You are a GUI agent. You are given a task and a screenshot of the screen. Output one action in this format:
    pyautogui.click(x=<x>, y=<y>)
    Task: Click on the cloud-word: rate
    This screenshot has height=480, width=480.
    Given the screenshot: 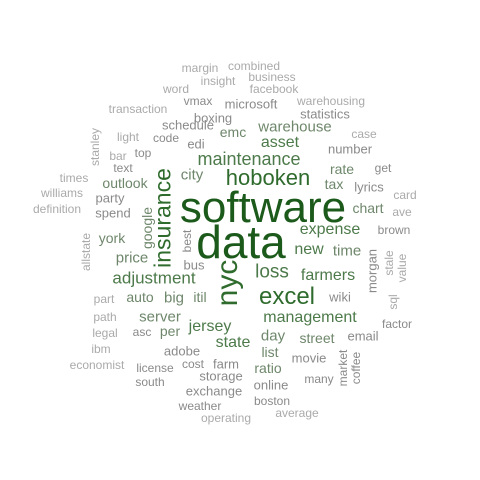 What is the action you would take?
    pyautogui.click(x=342, y=169)
    